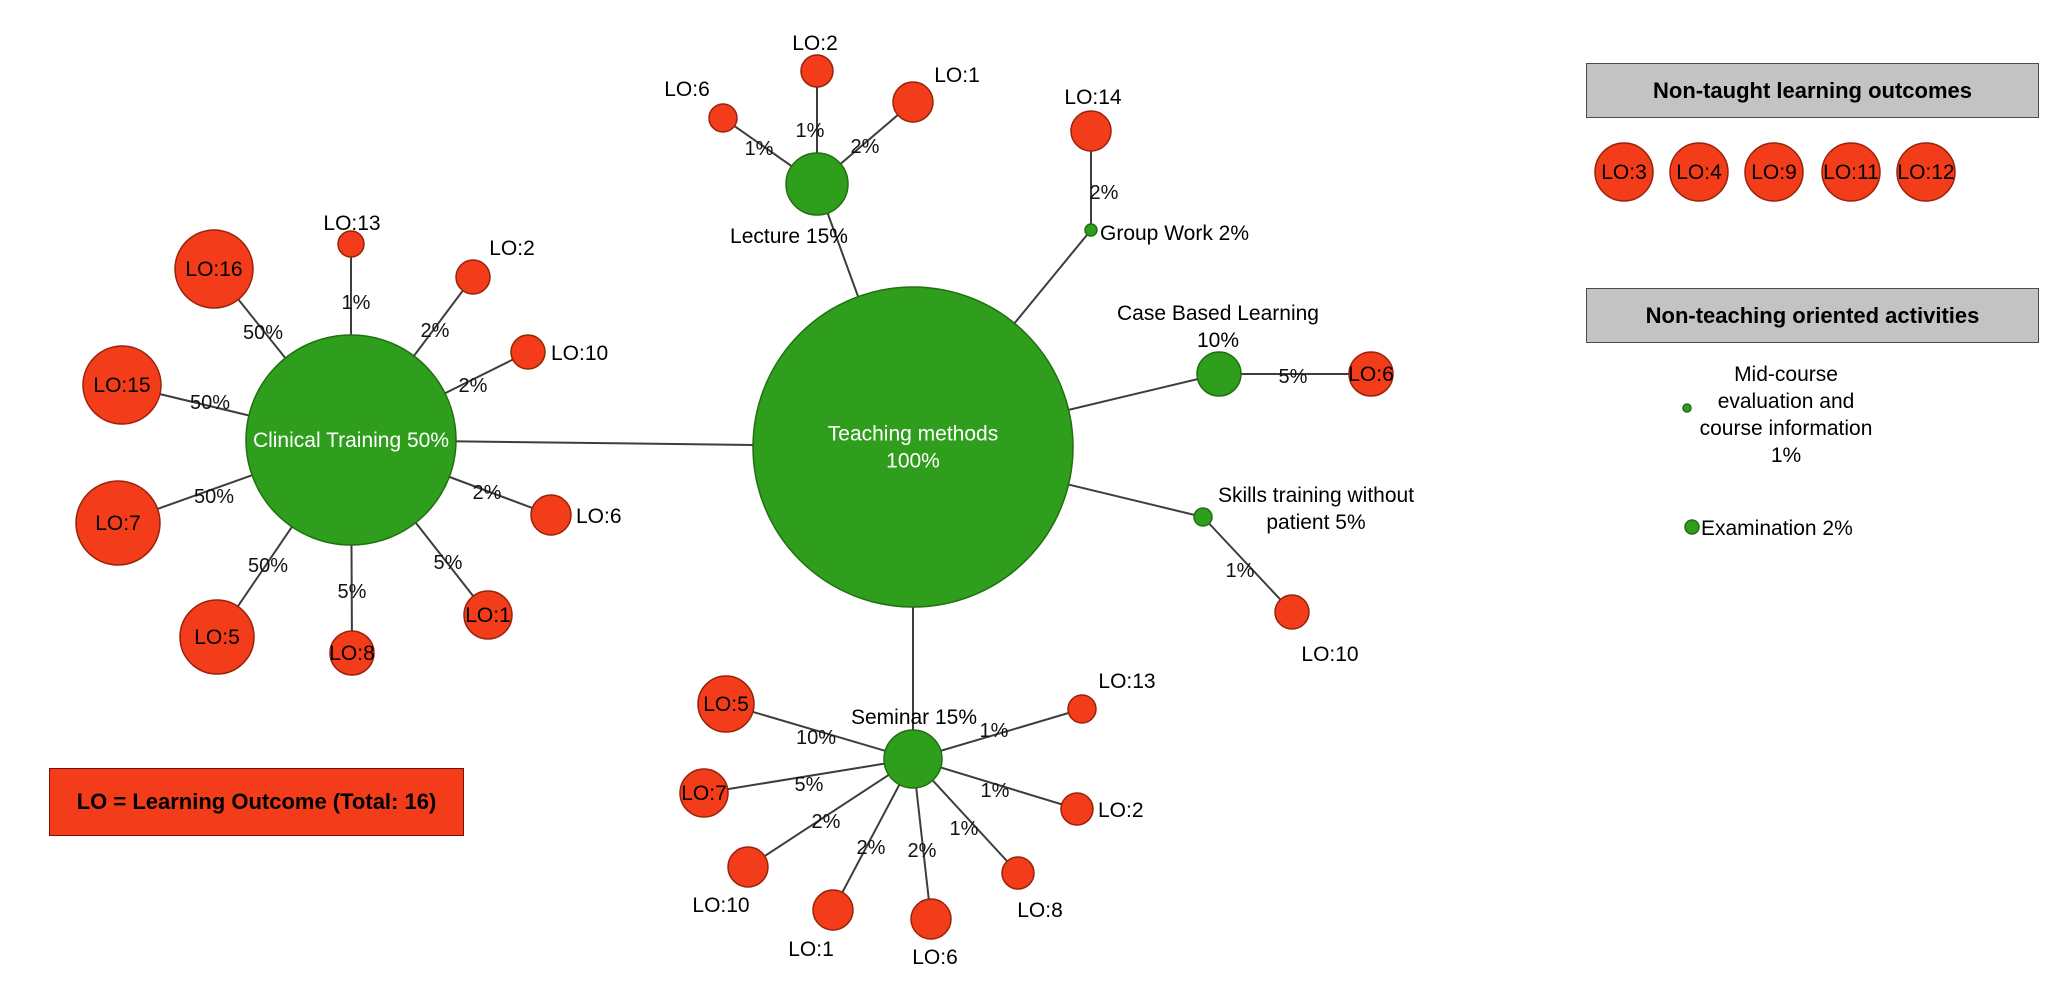 The height and width of the screenshot is (1001, 2059). I want to click on node-label-gw: Group Work 2%, so click(1174, 233).